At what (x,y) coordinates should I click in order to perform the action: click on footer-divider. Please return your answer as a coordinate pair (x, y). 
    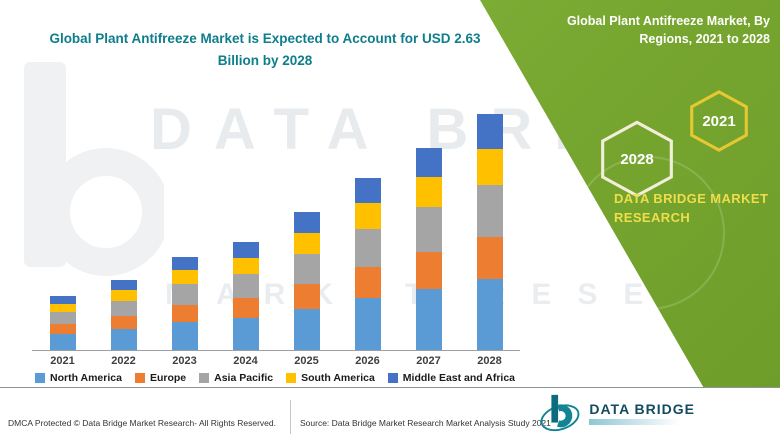
    Looking at the image, I should click on (290, 417).